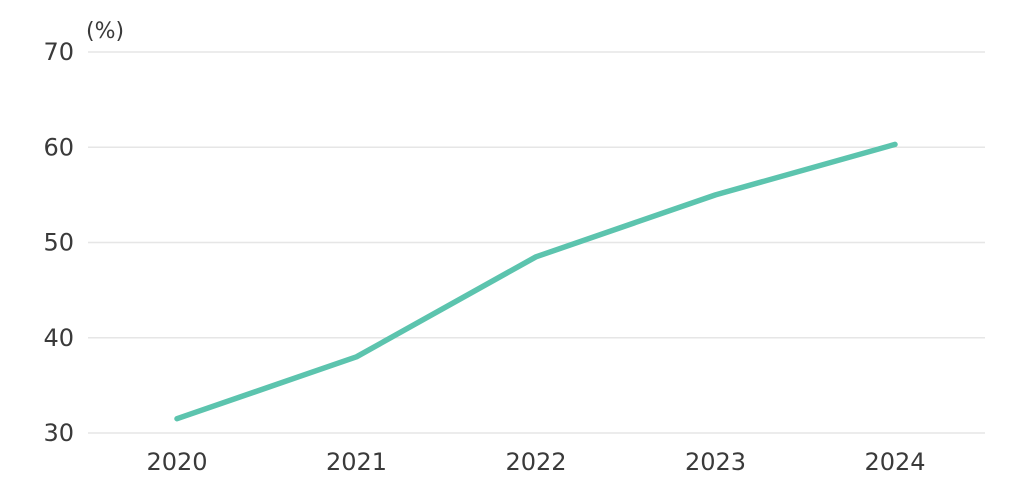 The height and width of the screenshot is (499, 1017). What do you see at coordinates (58, 433) in the screenshot?
I see `y-tick-label-30: 30` at bounding box center [58, 433].